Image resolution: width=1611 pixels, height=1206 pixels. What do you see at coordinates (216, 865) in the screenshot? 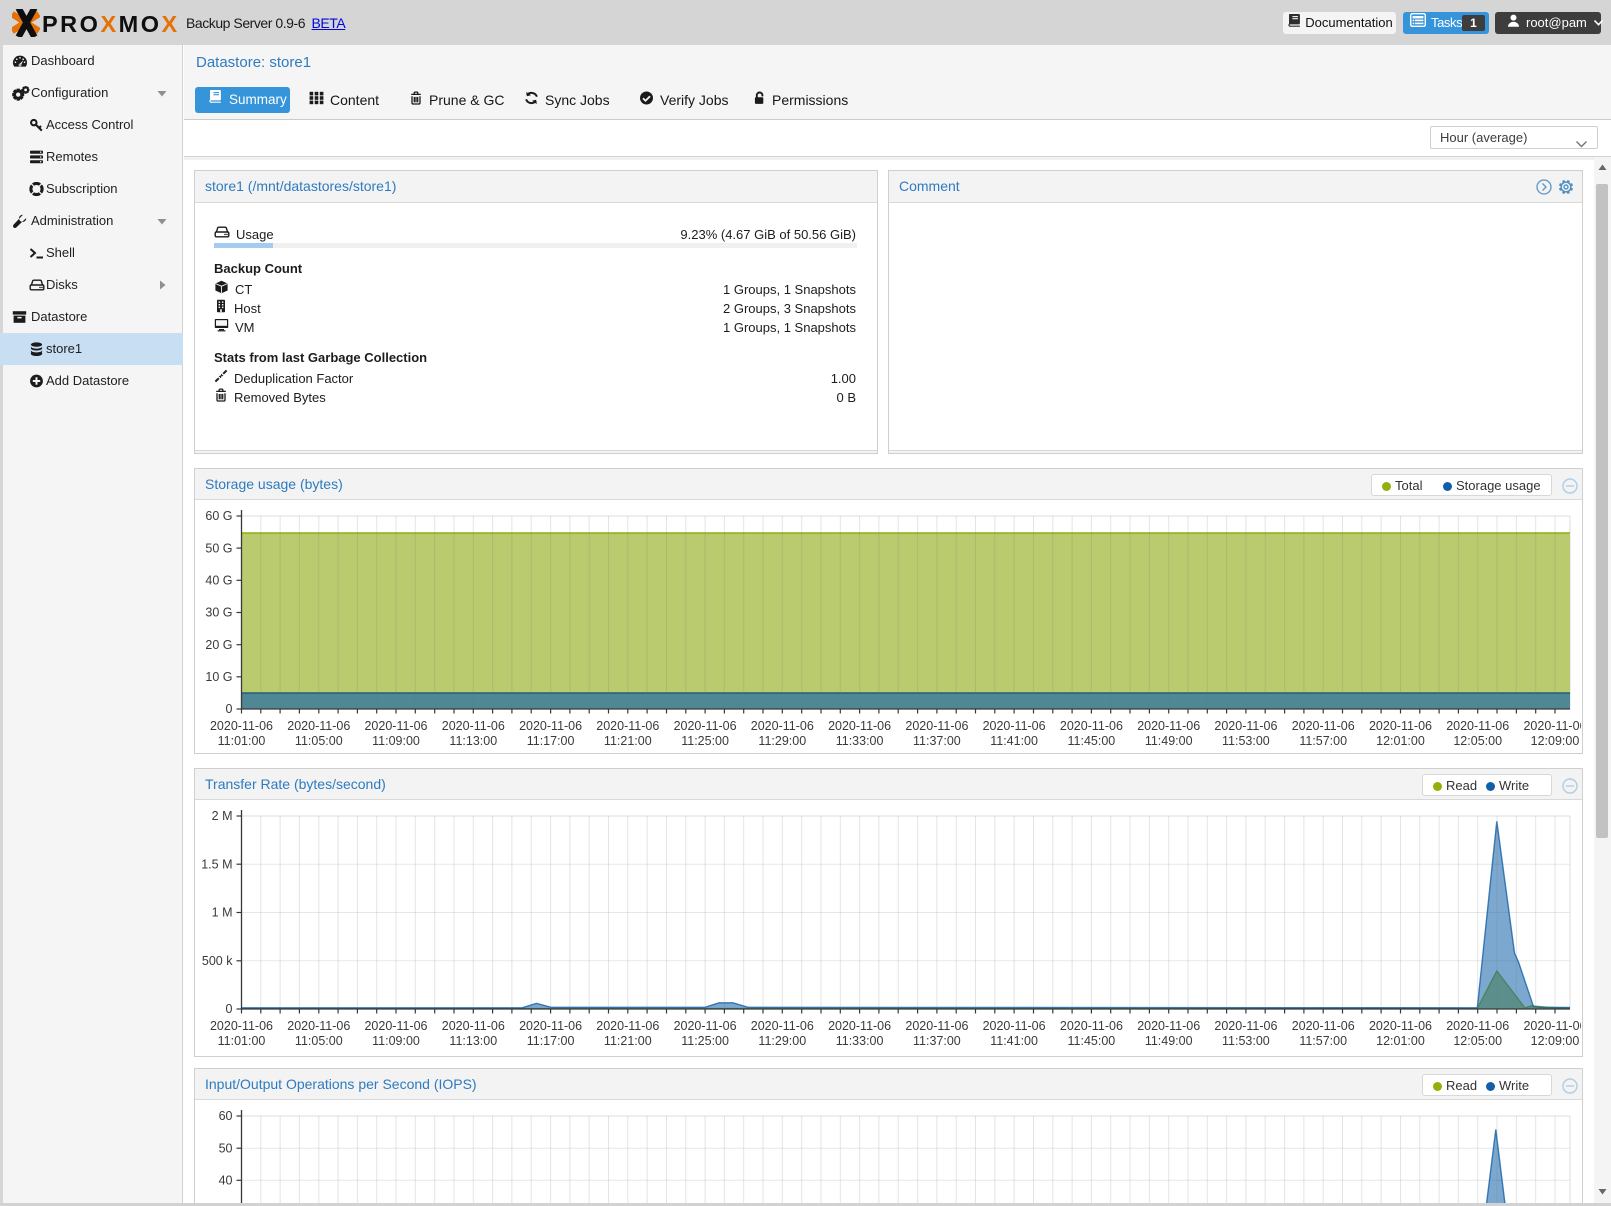
I see `svg-text: 1.5 M` at bounding box center [216, 865].